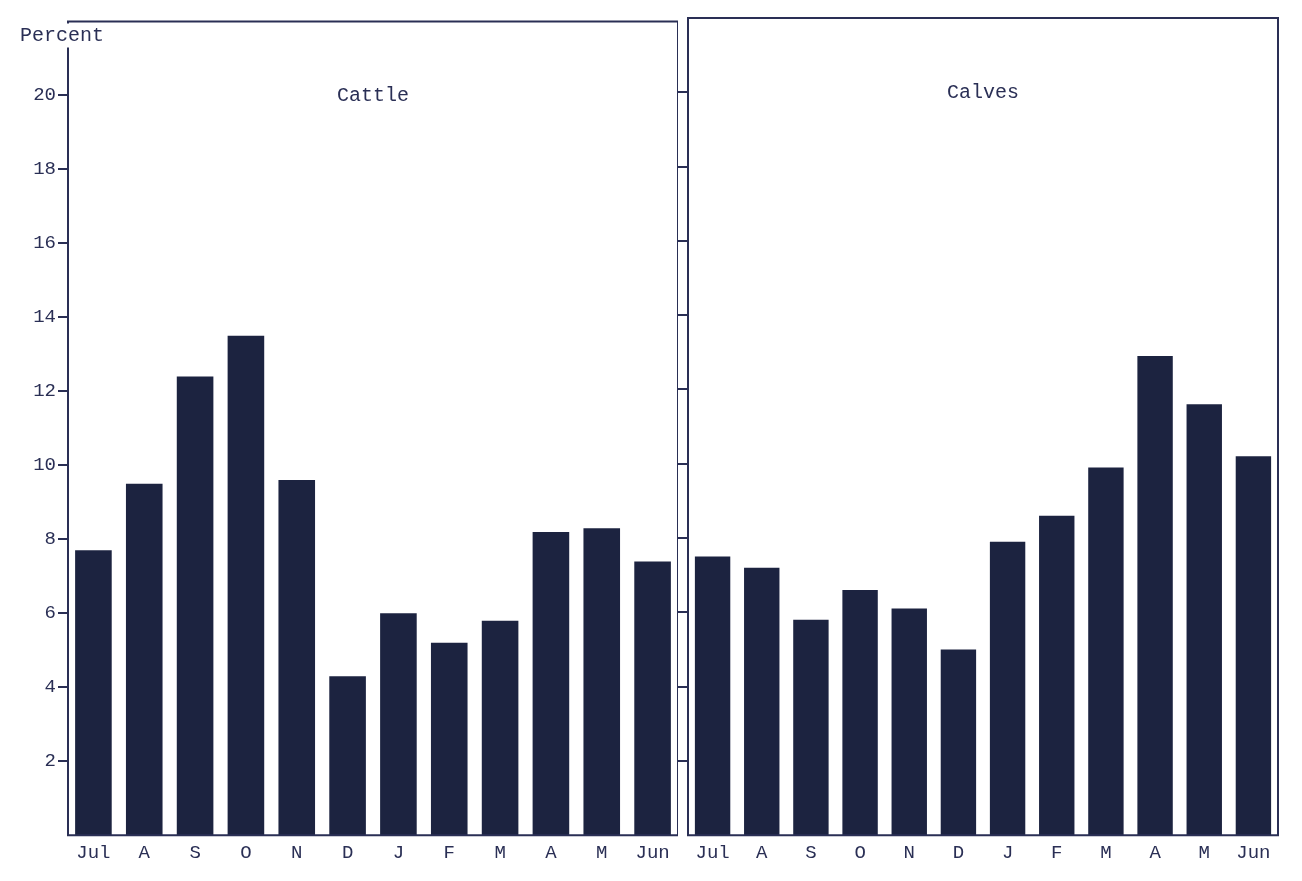 The width and height of the screenshot is (1302, 881). I want to click on y-tick-label: 12, so click(44, 391).